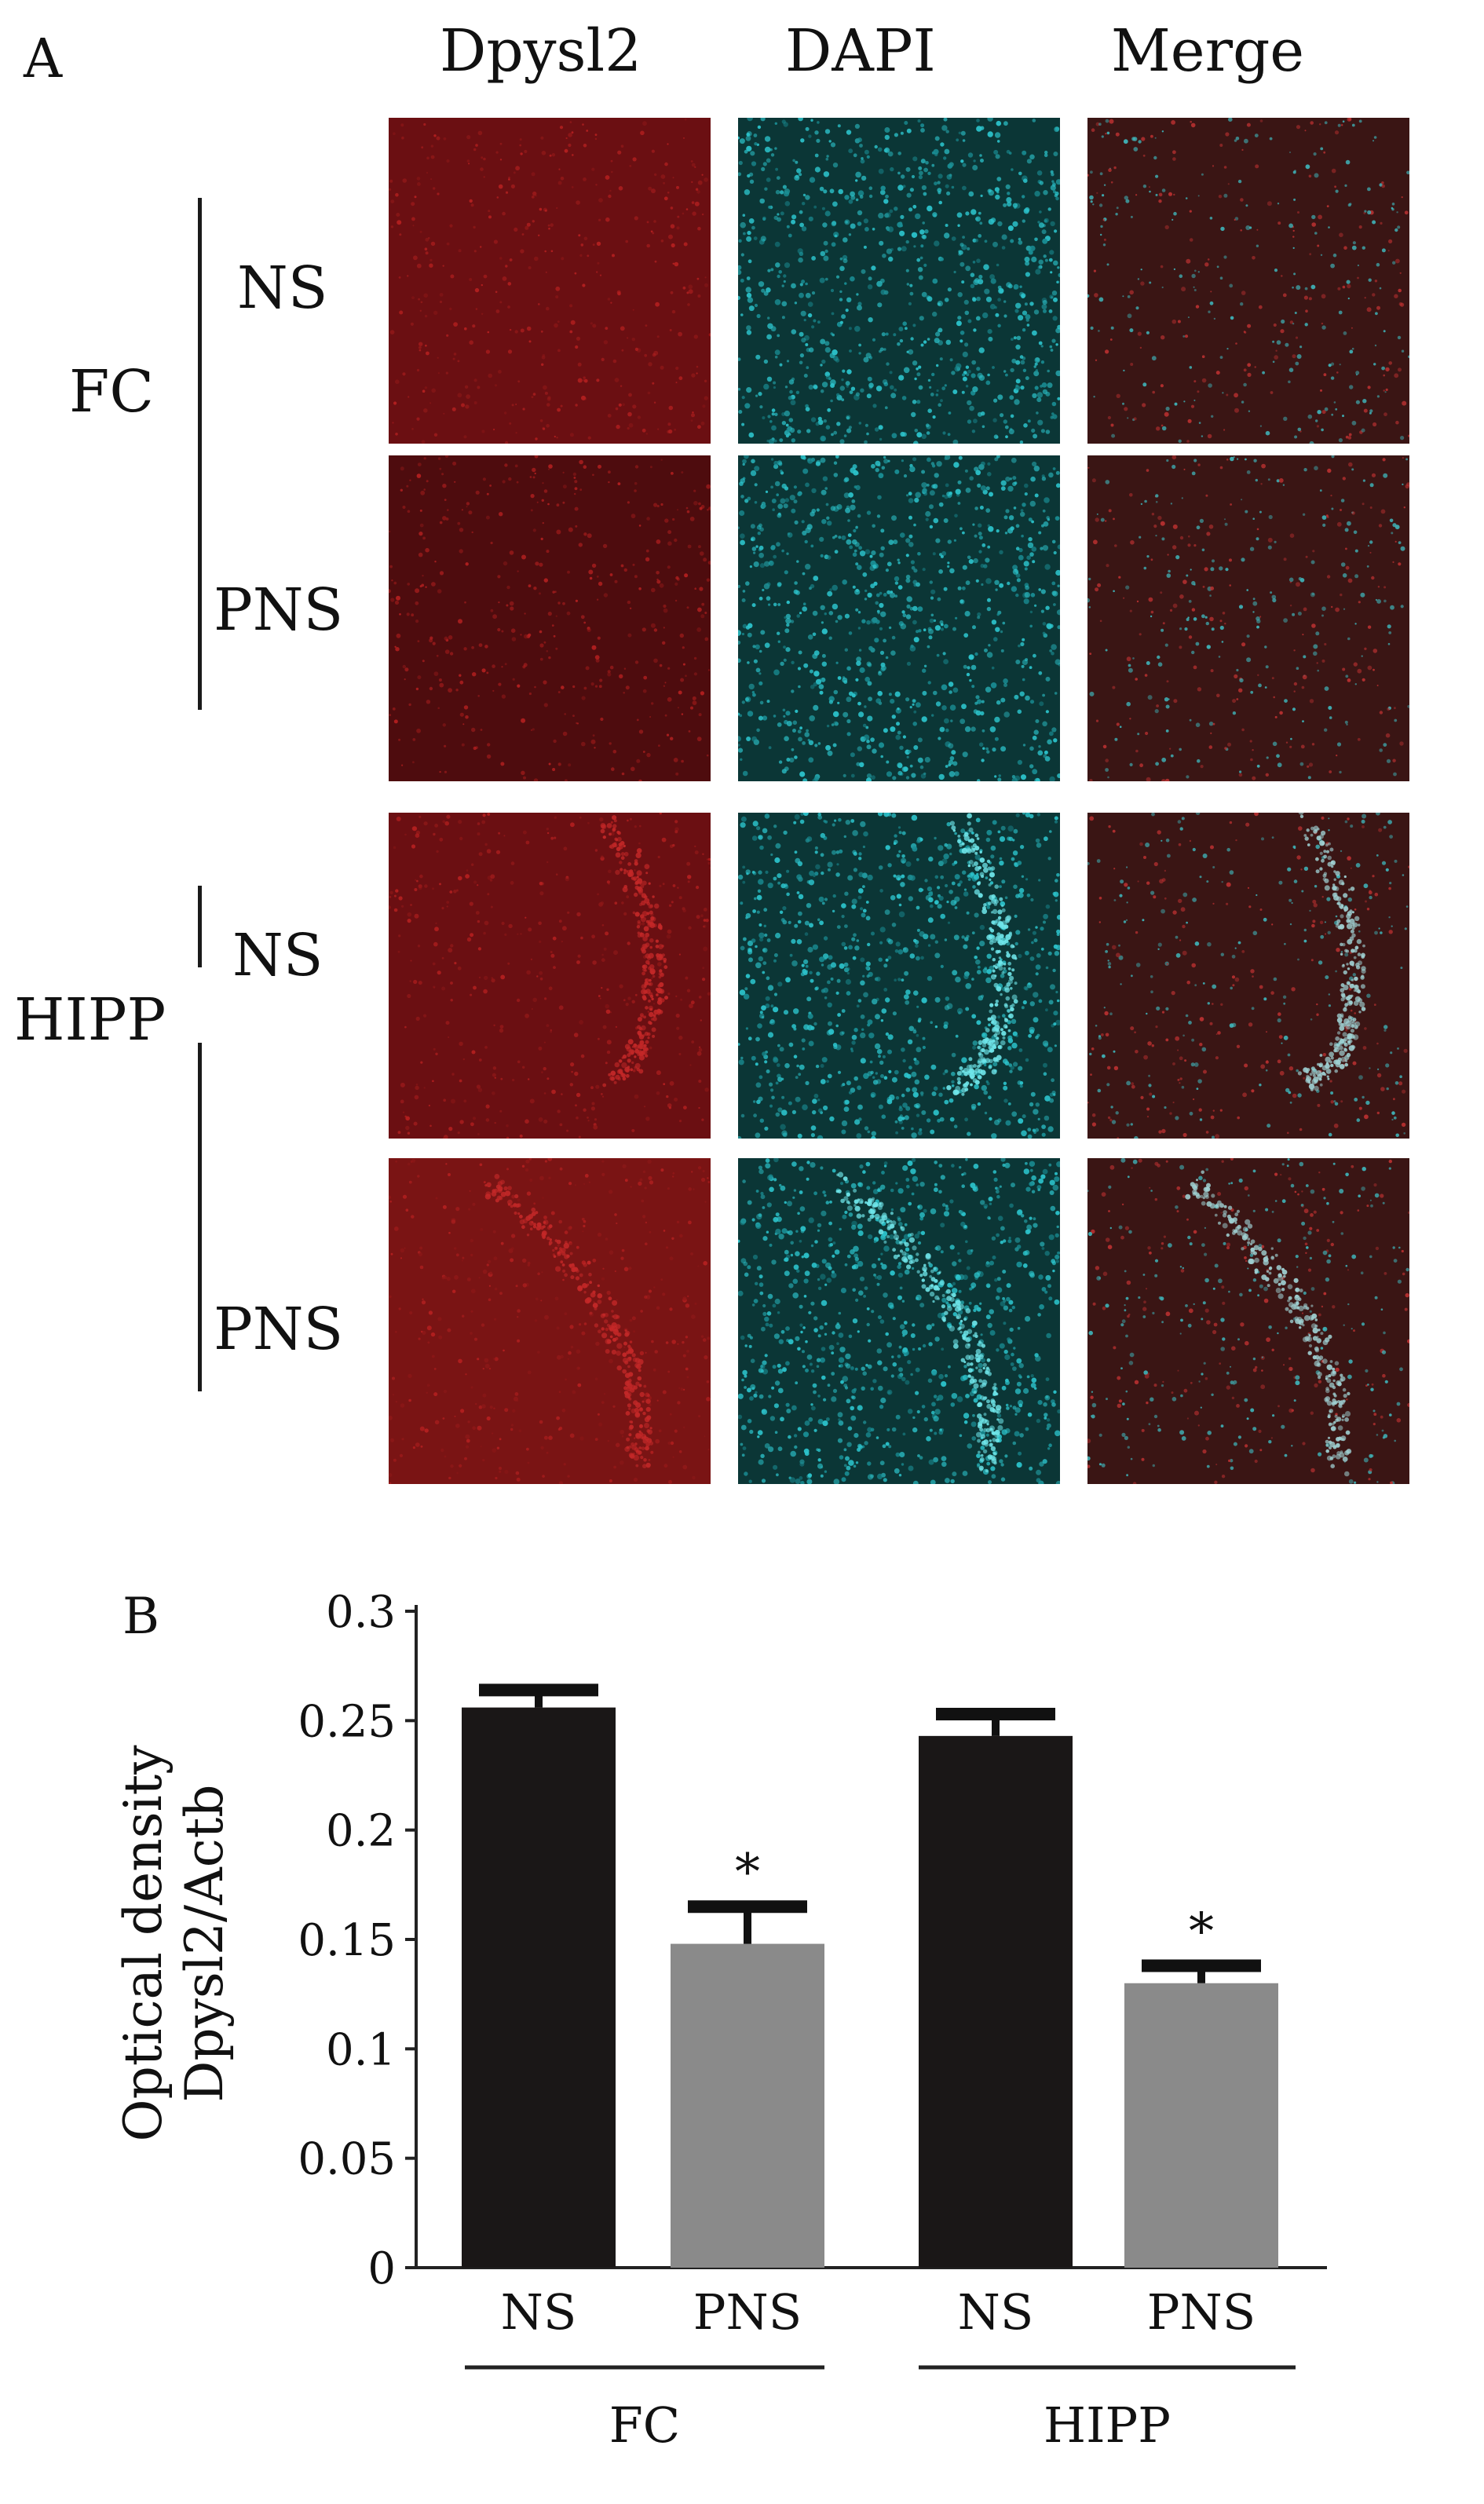 The image size is (1484, 2504). I want to click on micrograph-hipp-pns-dapi, so click(899, 1321).